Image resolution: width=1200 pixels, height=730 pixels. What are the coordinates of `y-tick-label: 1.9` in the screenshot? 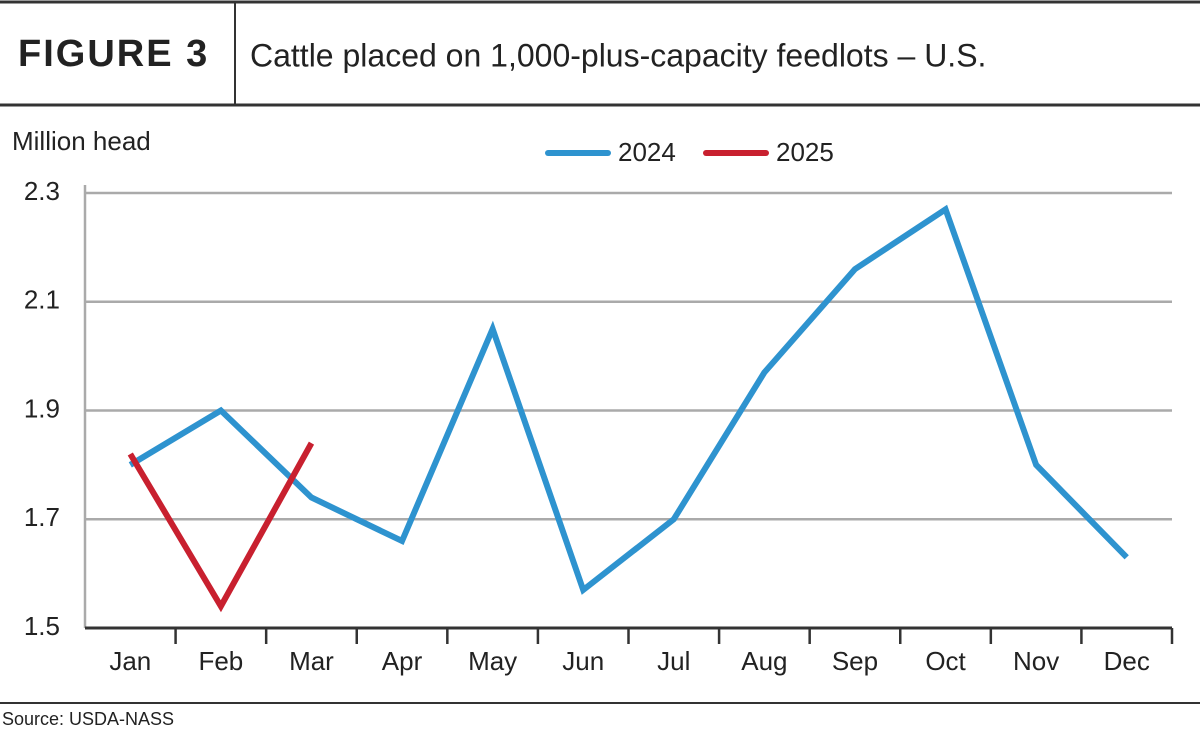 It's located at (42, 408).